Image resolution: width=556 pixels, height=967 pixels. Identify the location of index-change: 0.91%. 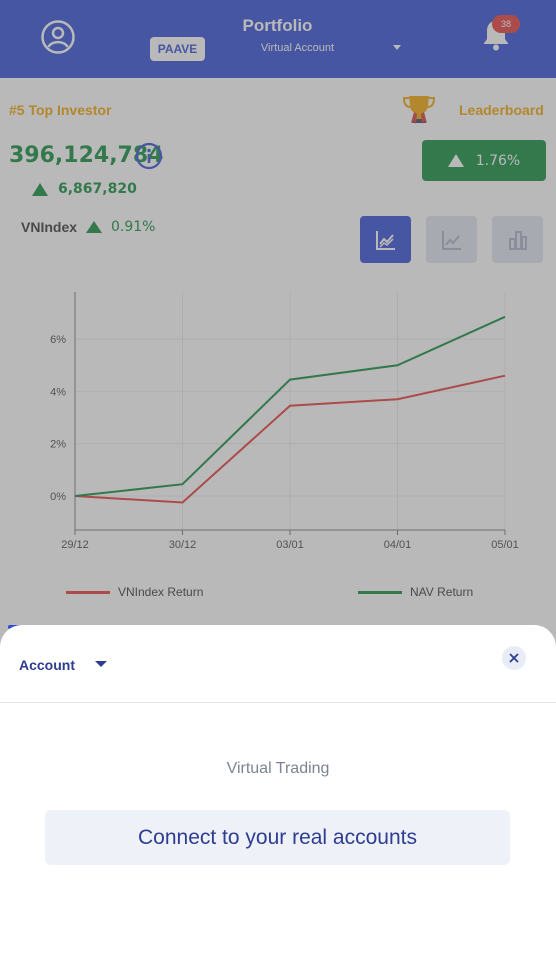
(120, 227).